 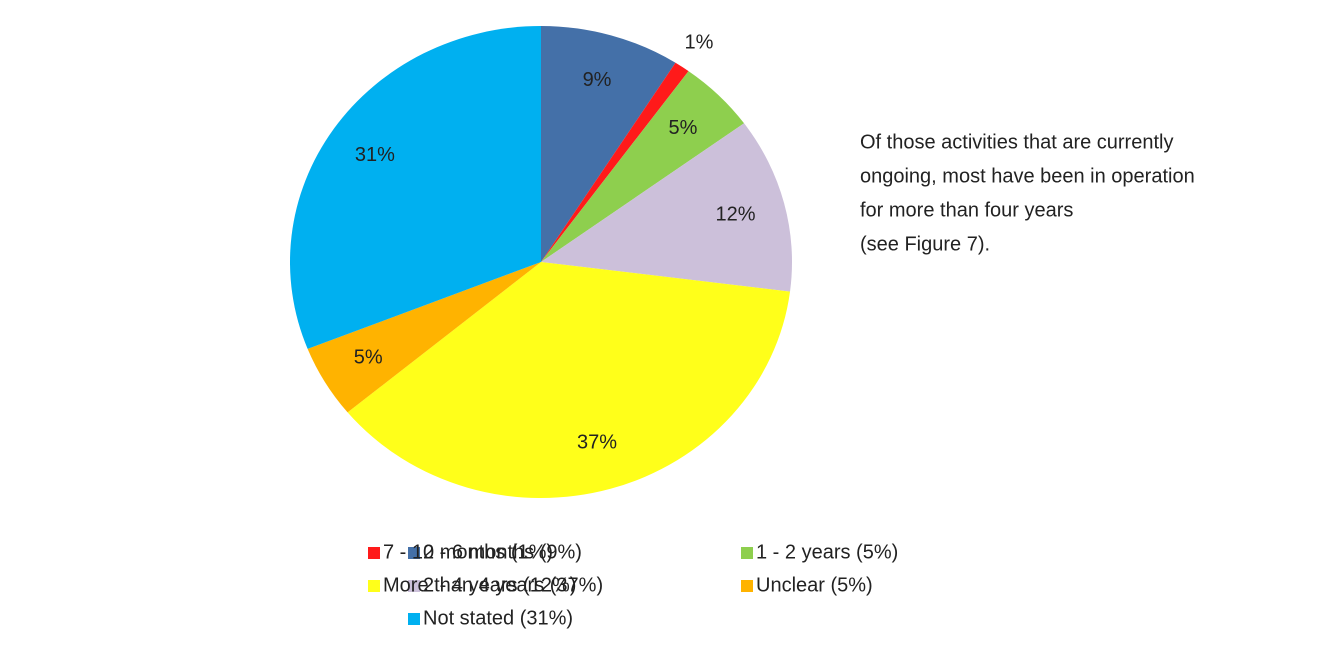 What do you see at coordinates (814, 585) in the screenshot?
I see `legend-label: Unclear (5%)` at bounding box center [814, 585].